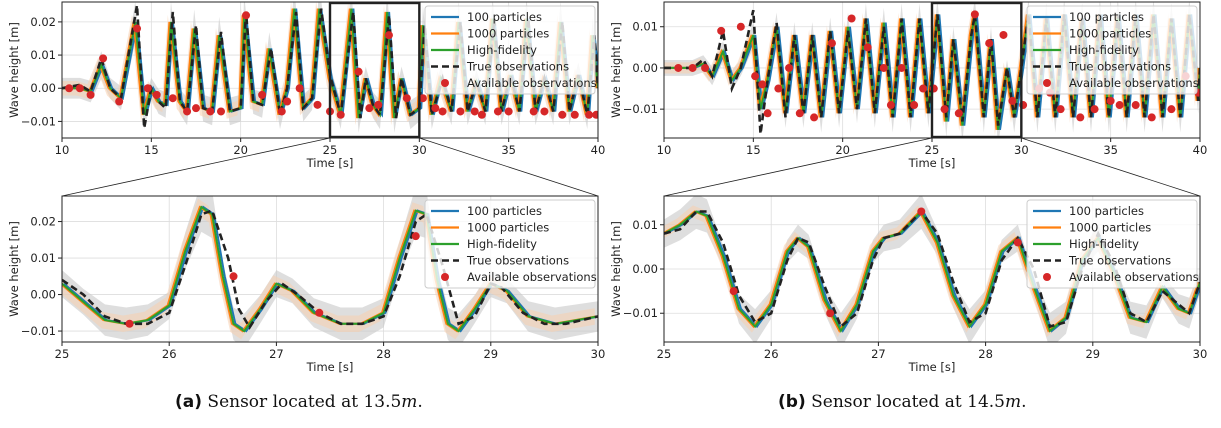 The width and height of the screenshot is (1221, 428). What do you see at coordinates (374, 70) in the screenshot?
I see `zoom-box` at bounding box center [374, 70].